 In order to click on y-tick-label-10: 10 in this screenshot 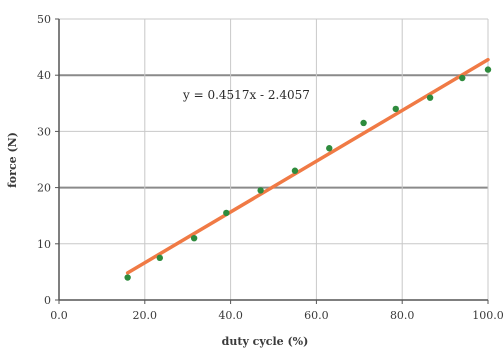, I will do `click(44, 244)`.